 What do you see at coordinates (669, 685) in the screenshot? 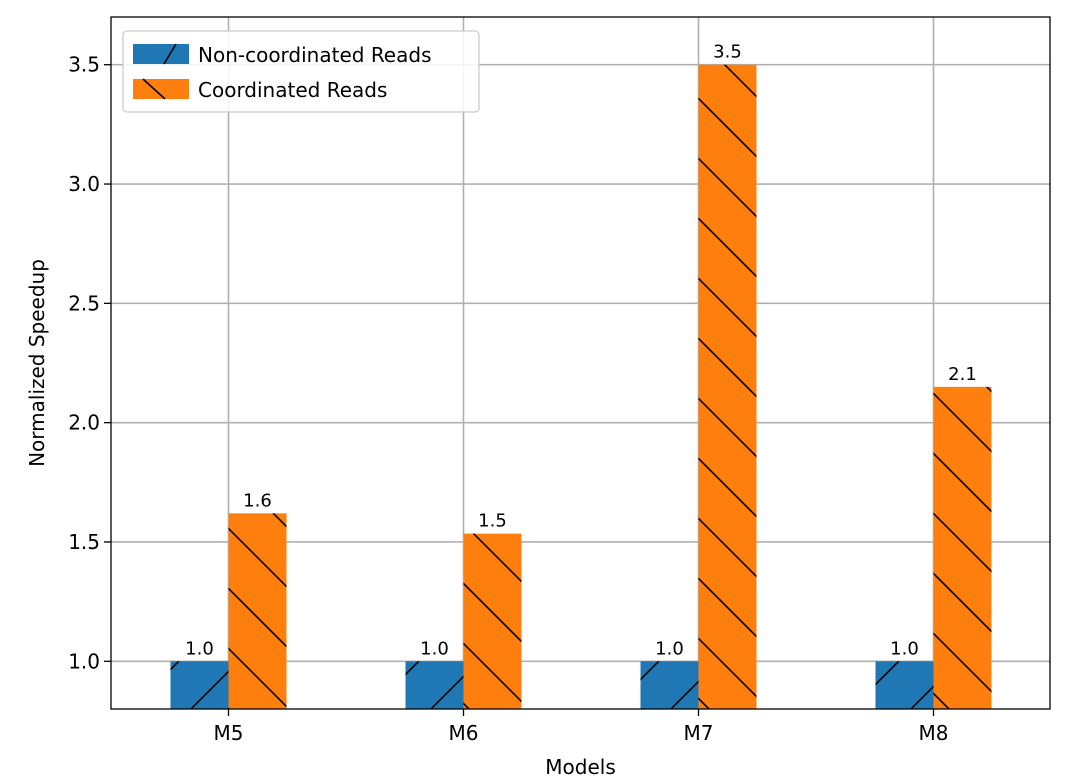
I see `bar-non-coordinated-m7` at bounding box center [669, 685].